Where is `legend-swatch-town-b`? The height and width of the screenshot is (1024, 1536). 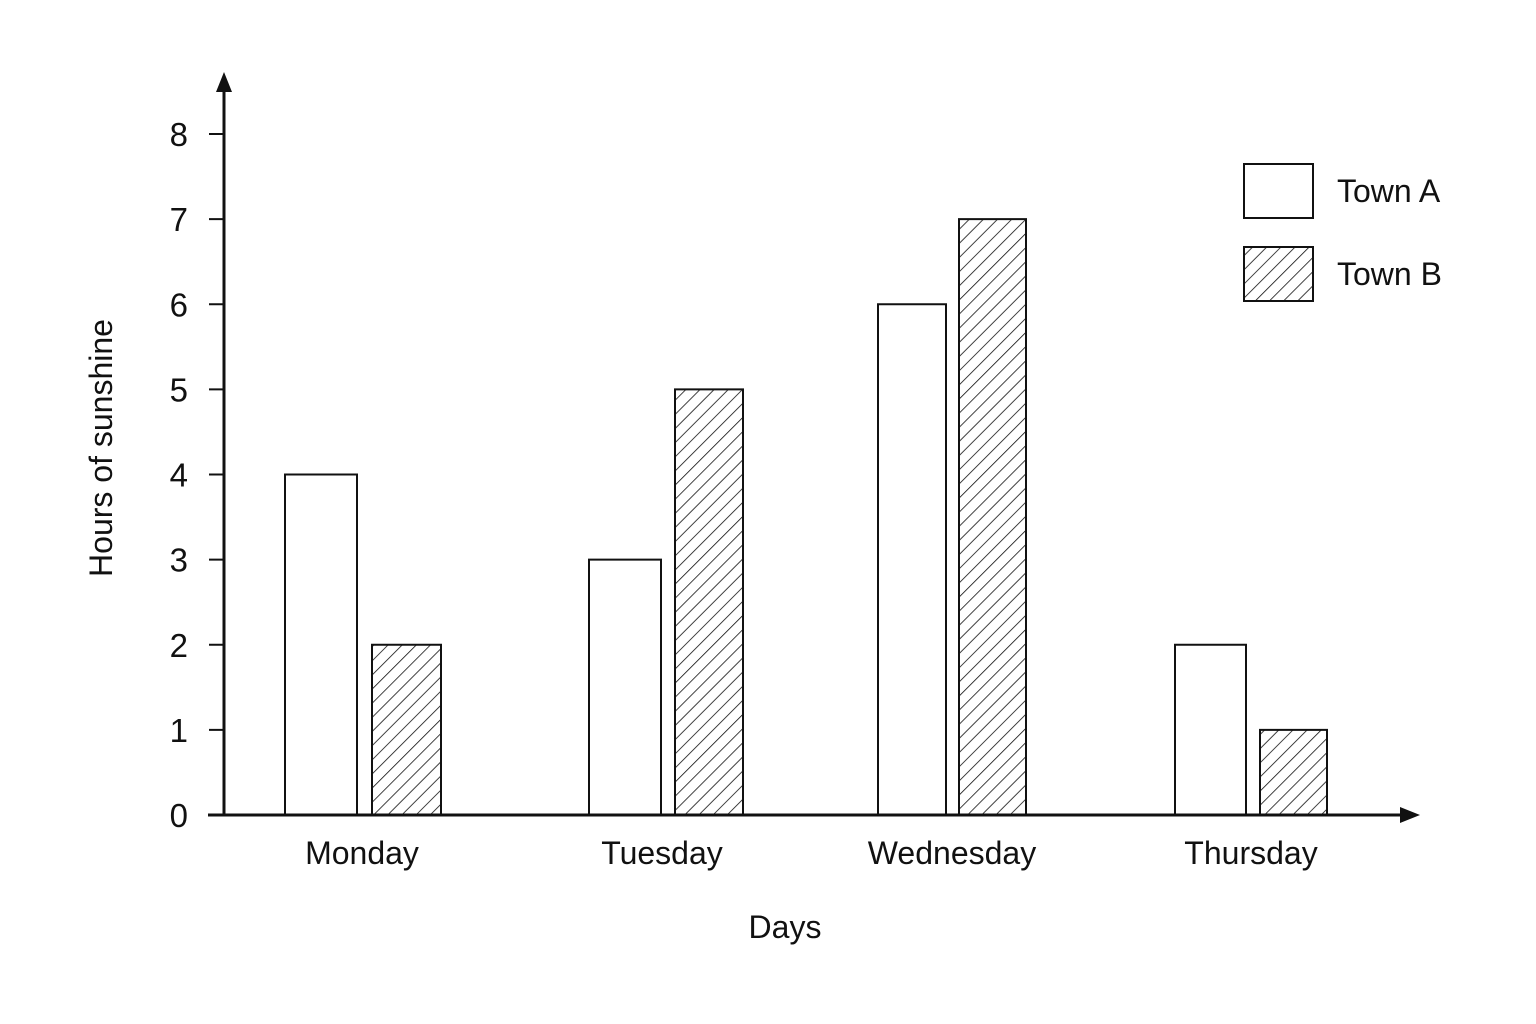 legend-swatch-town-b is located at coordinates (1278, 274).